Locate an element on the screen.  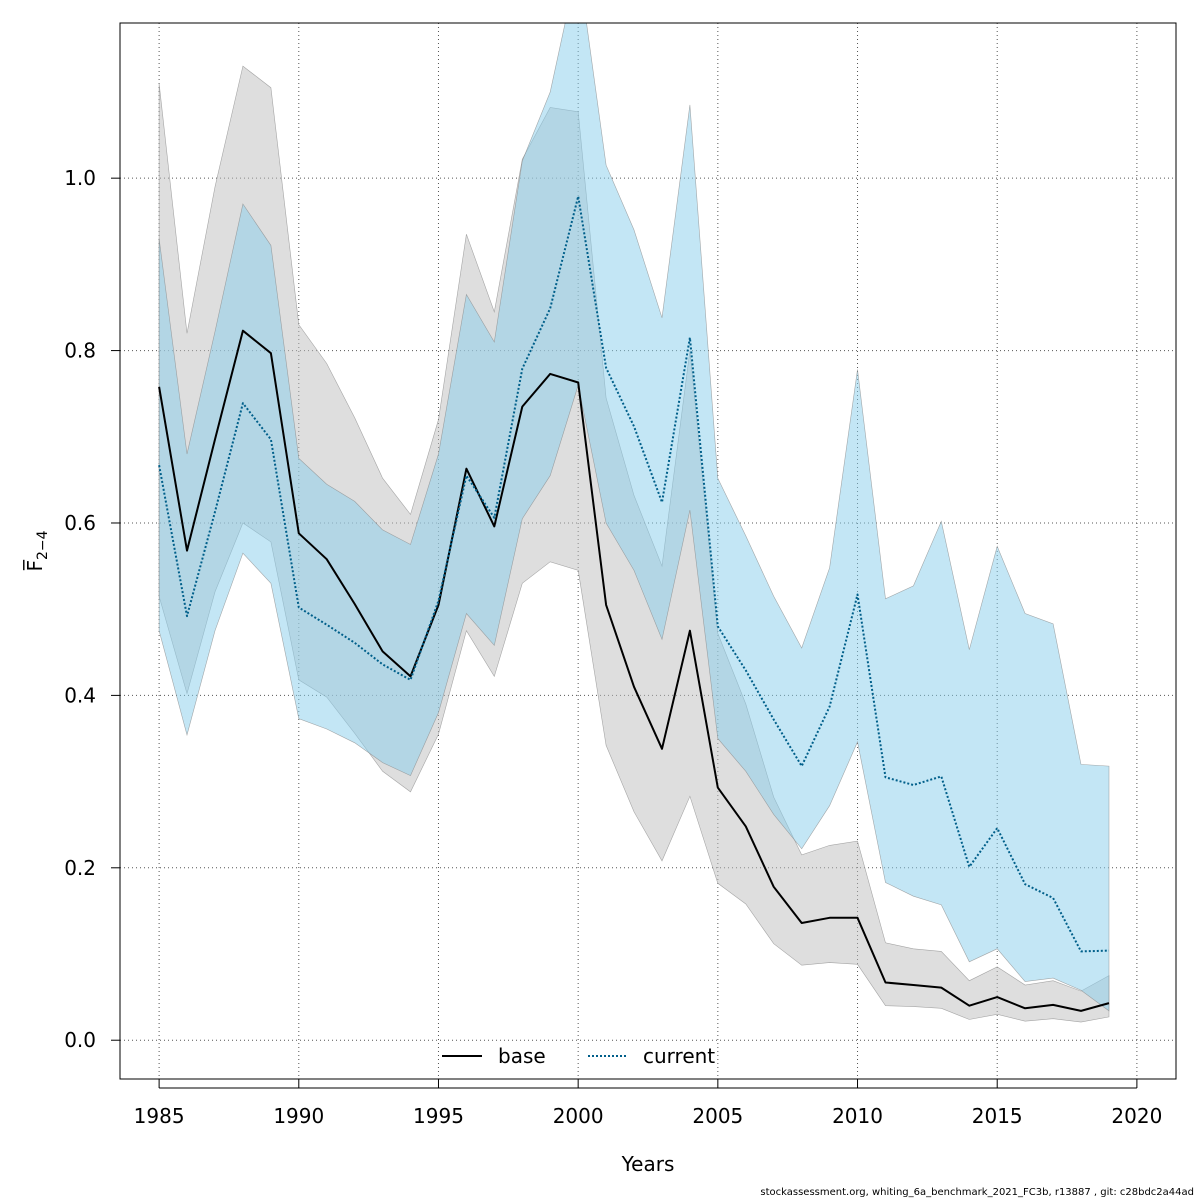
x-tick-label: 2010 is located at coordinates (857, 1116).